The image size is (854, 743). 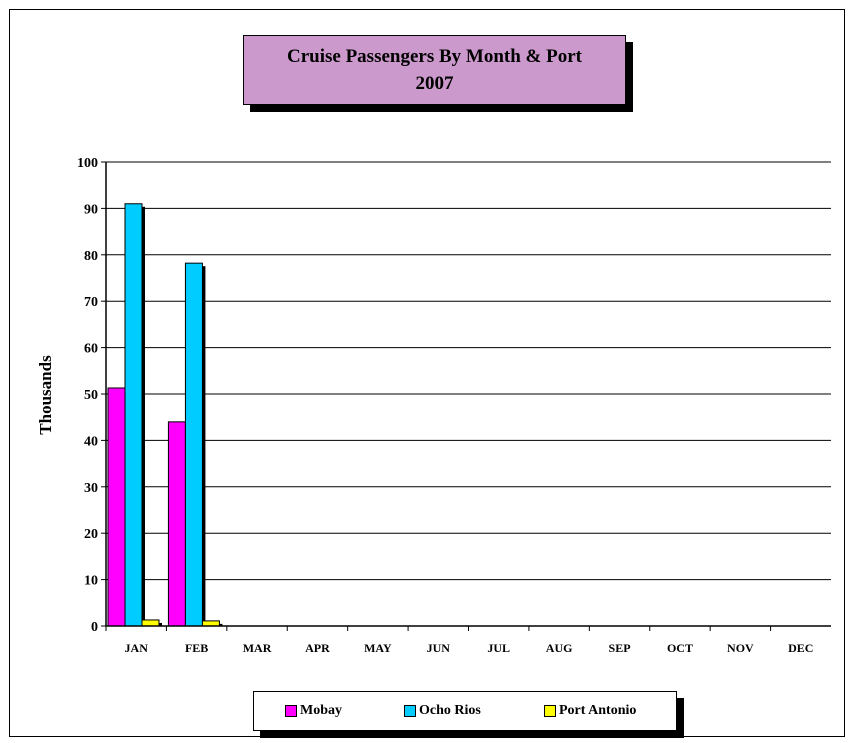 What do you see at coordinates (434, 56) in the screenshot?
I see `chart-title: Cruise Passengers By Month & Port` at bounding box center [434, 56].